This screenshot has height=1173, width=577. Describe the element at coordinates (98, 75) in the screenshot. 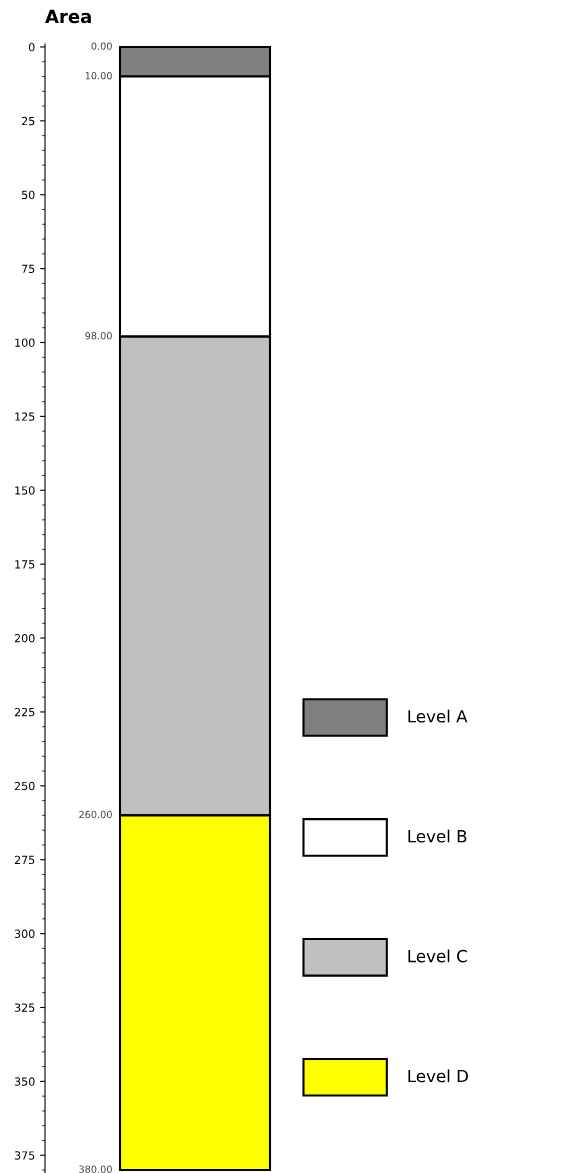

I see `text: 10.00` at that location.